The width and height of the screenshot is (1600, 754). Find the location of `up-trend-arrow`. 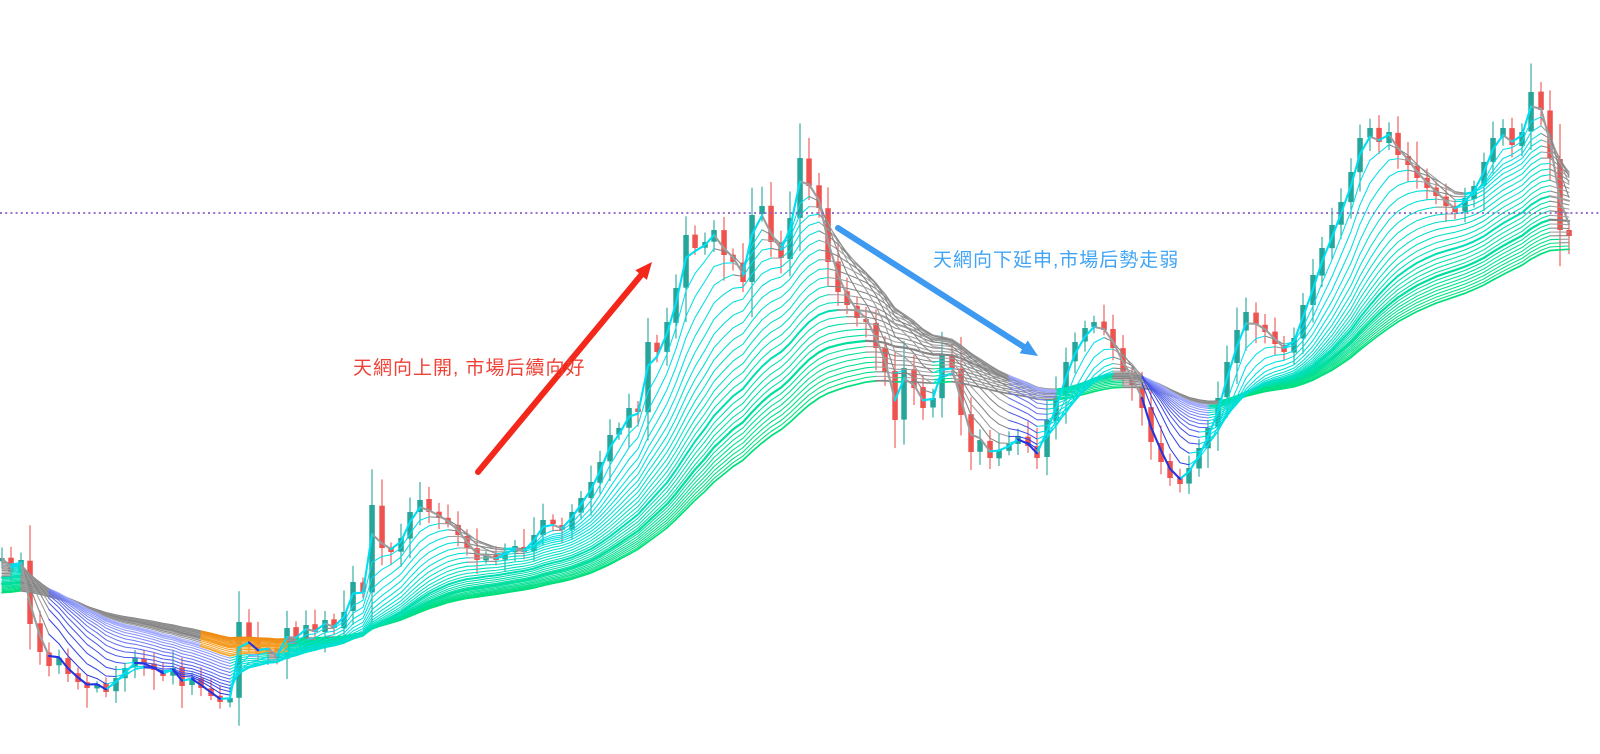

up-trend-arrow is located at coordinates (563, 368).